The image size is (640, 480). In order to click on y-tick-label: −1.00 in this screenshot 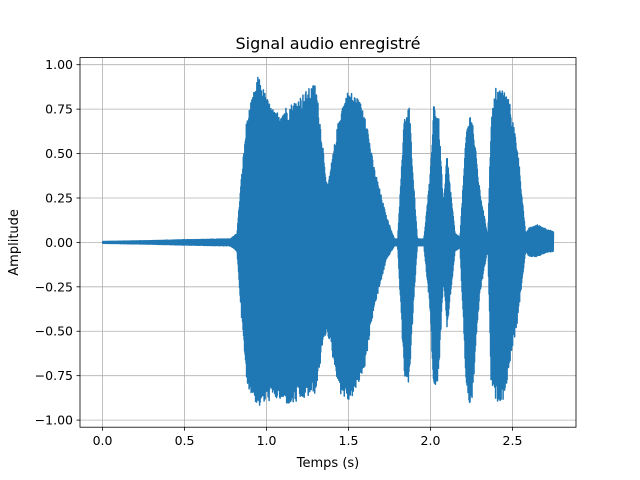, I will do `click(54, 420)`.